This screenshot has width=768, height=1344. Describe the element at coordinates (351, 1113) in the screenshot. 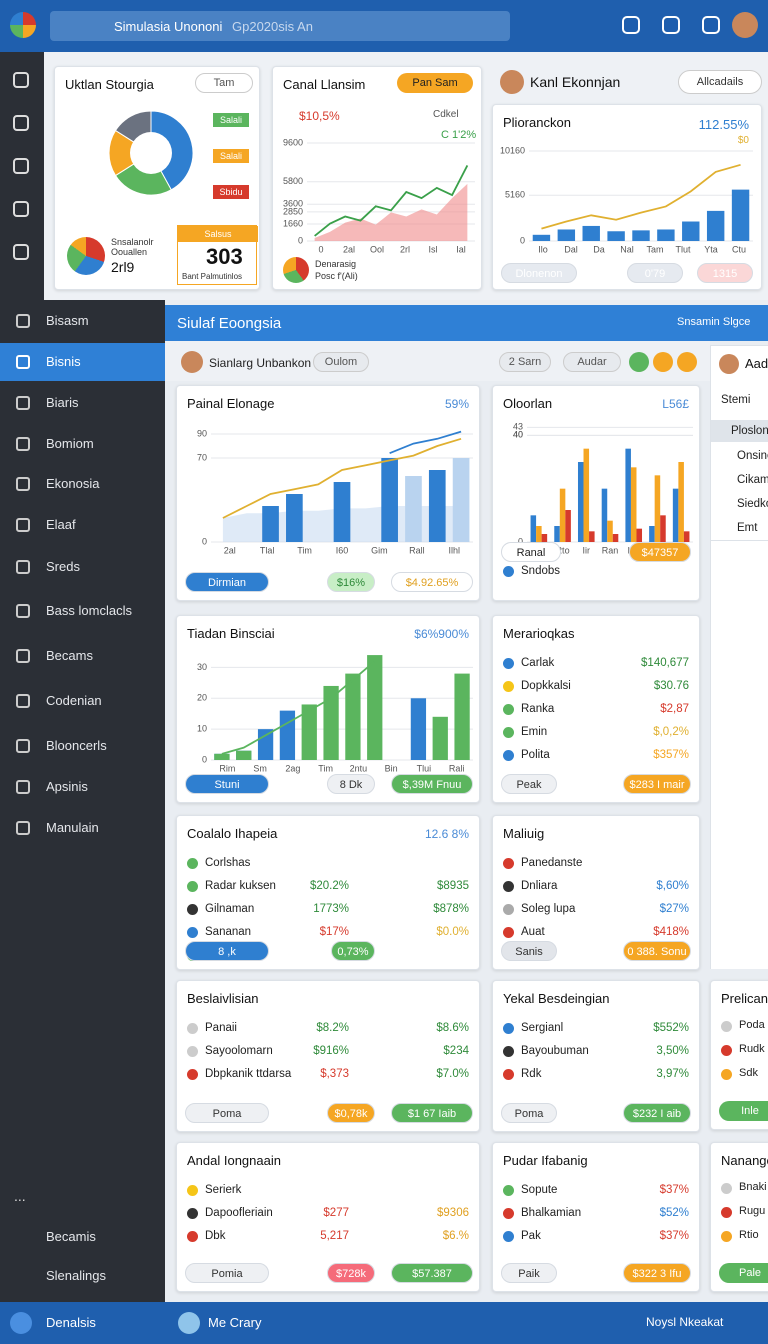

I see `button: $0,78k` at that location.